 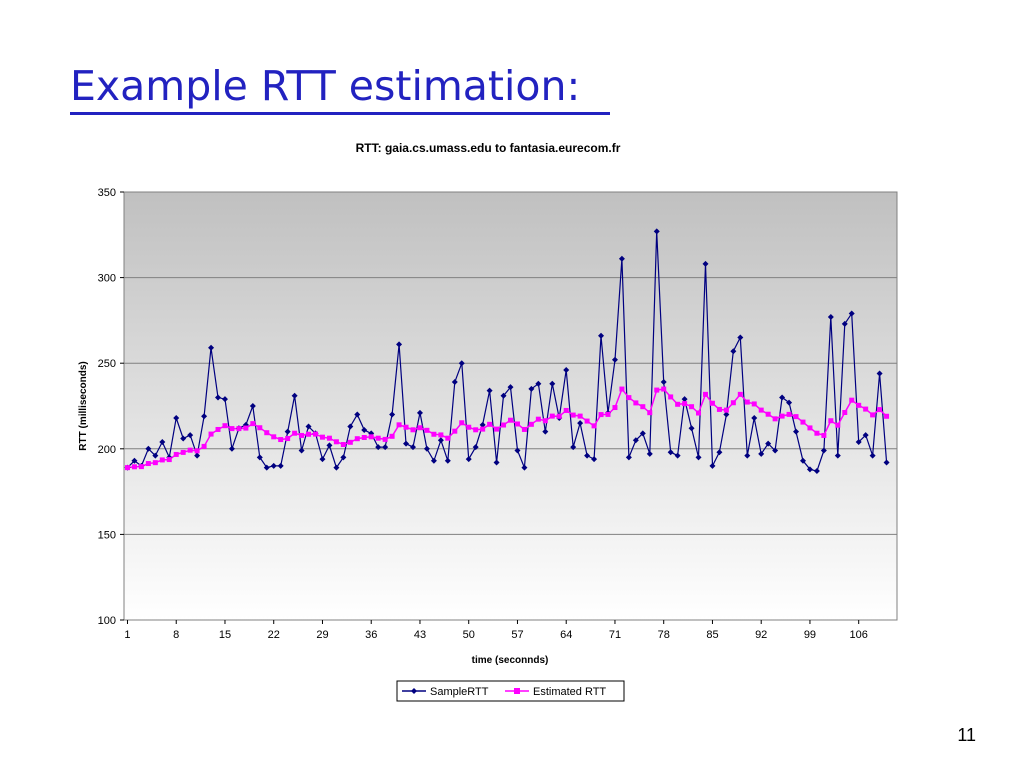 I want to click on x-axis-label: time (seconnds), so click(x=510, y=660).